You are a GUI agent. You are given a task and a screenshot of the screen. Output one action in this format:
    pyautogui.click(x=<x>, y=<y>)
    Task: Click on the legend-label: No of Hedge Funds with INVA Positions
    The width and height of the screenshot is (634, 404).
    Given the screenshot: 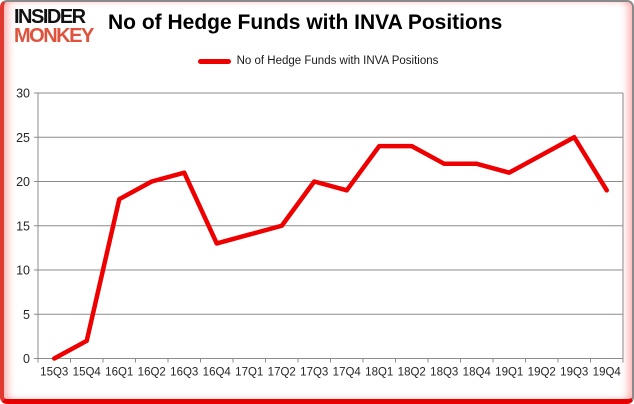 What is the action you would take?
    pyautogui.click(x=337, y=61)
    